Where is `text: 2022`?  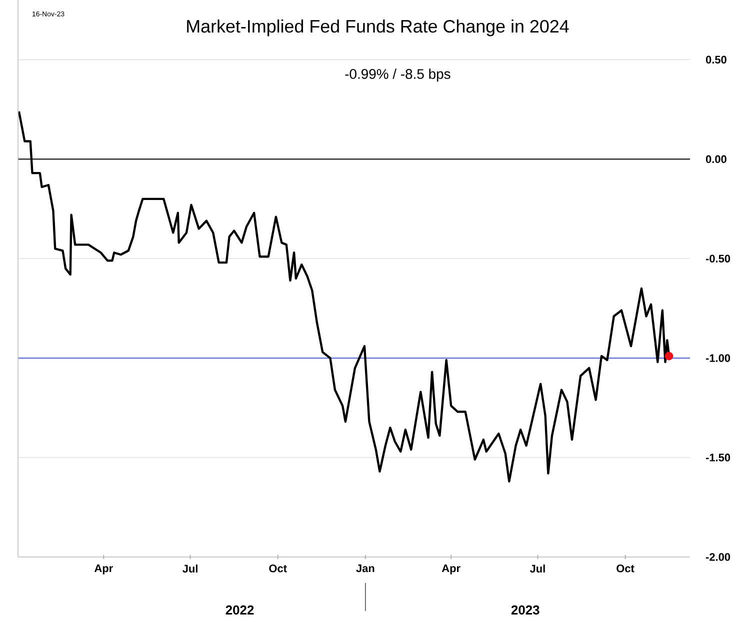
text: 2022 is located at coordinates (240, 610).